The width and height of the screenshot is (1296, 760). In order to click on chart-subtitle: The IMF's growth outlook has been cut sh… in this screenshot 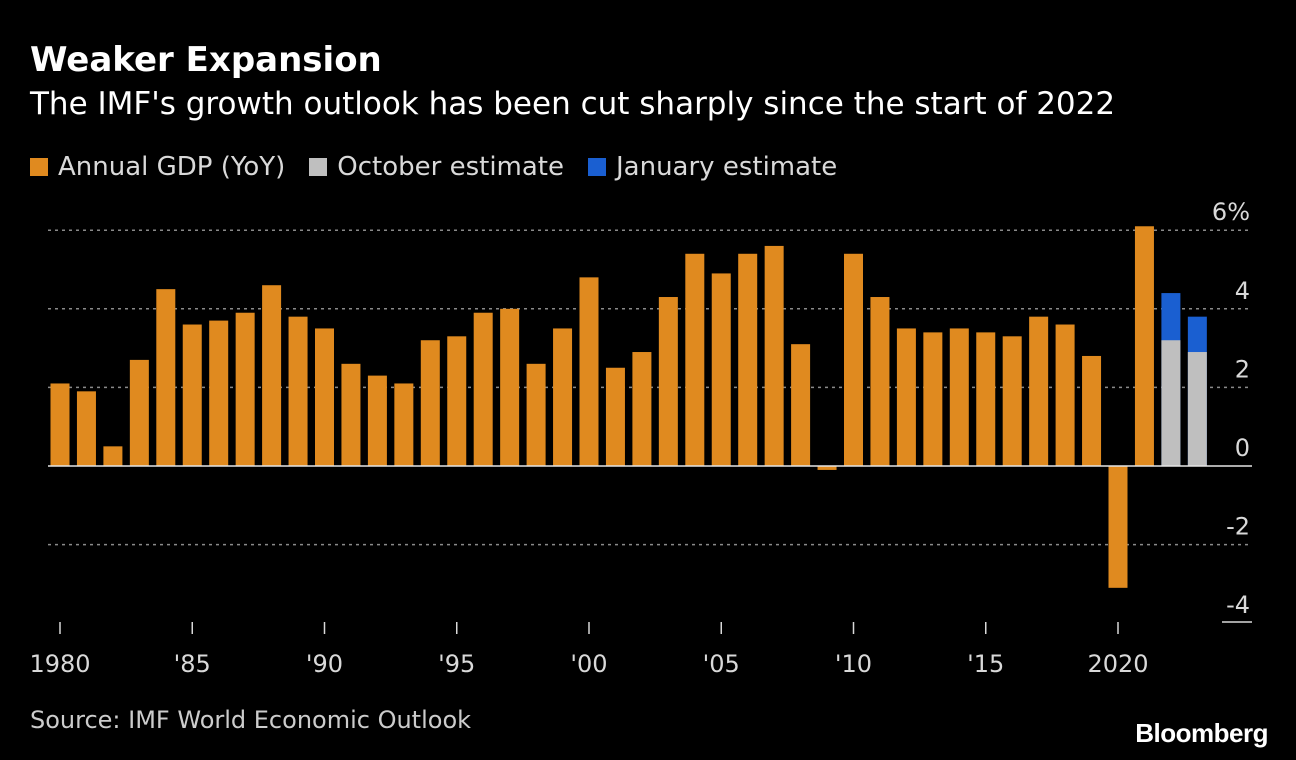, I will do `click(573, 104)`.